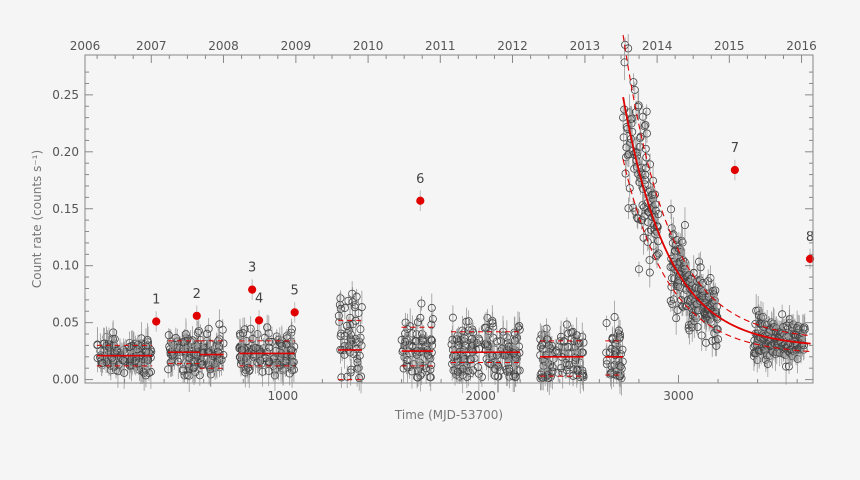 This screenshot has width=860, height=480. Describe the element at coordinates (37, 219) in the screenshot. I see `y-axis-title: Count rate (counts s⁻¹)` at that location.